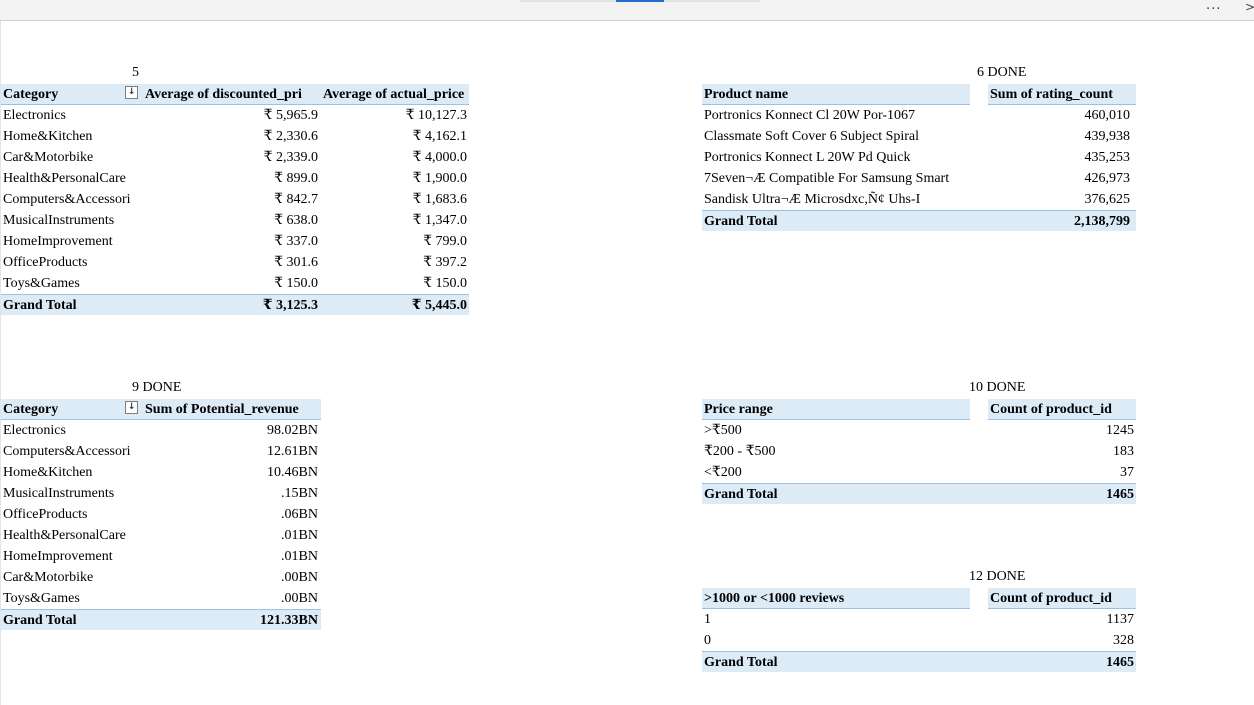  Describe the element at coordinates (807, 157) in the screenshot. I see `row-label-product-name: Portronics Konnect L 20W Pd Quick` at that location.